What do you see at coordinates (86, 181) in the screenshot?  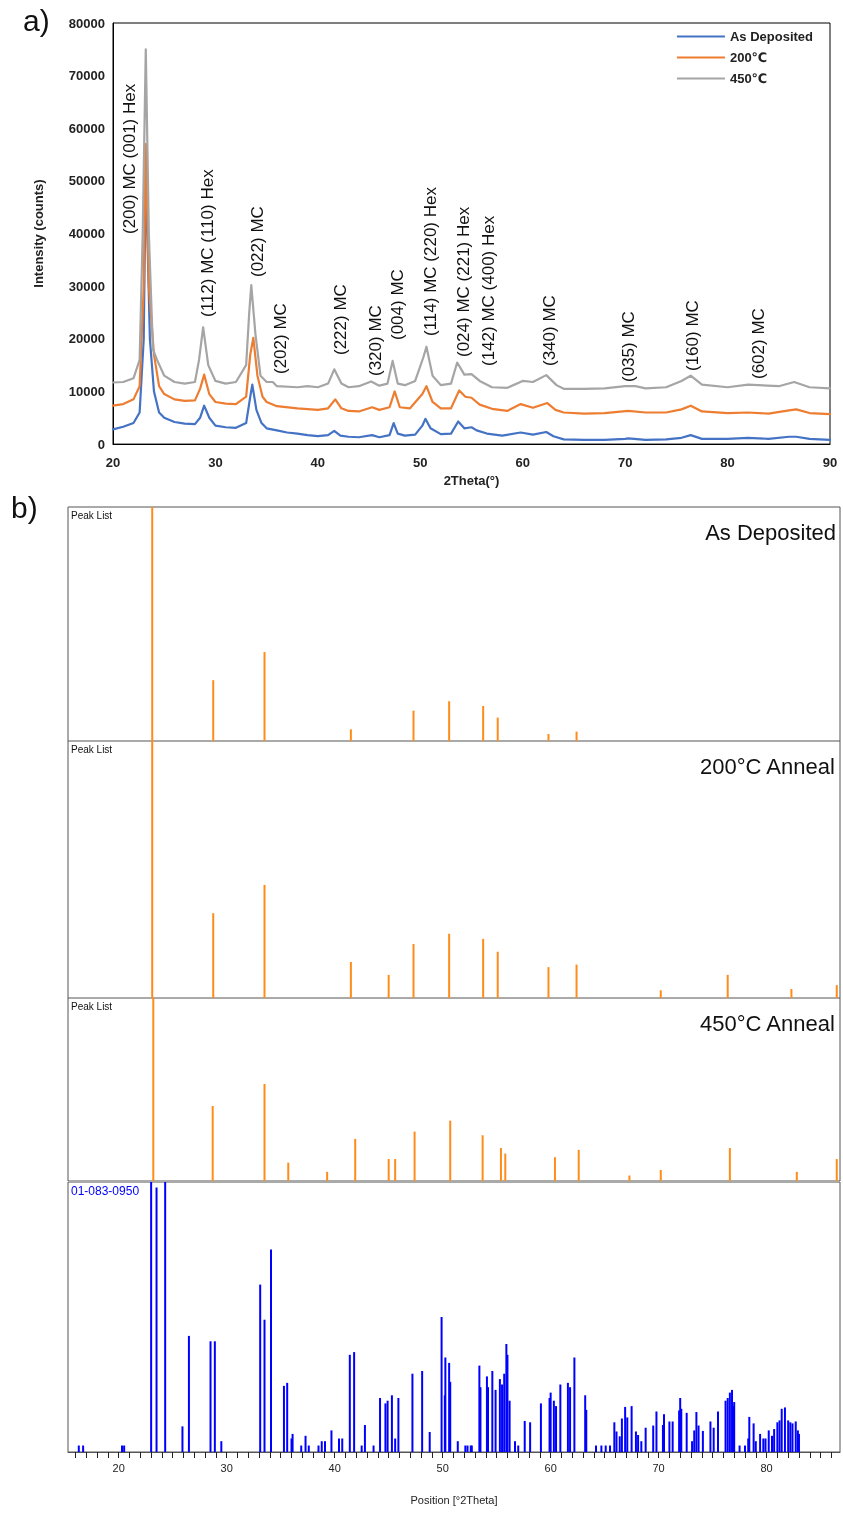 I see `y-tick-label: 50000` at bounding box center [86, 181].